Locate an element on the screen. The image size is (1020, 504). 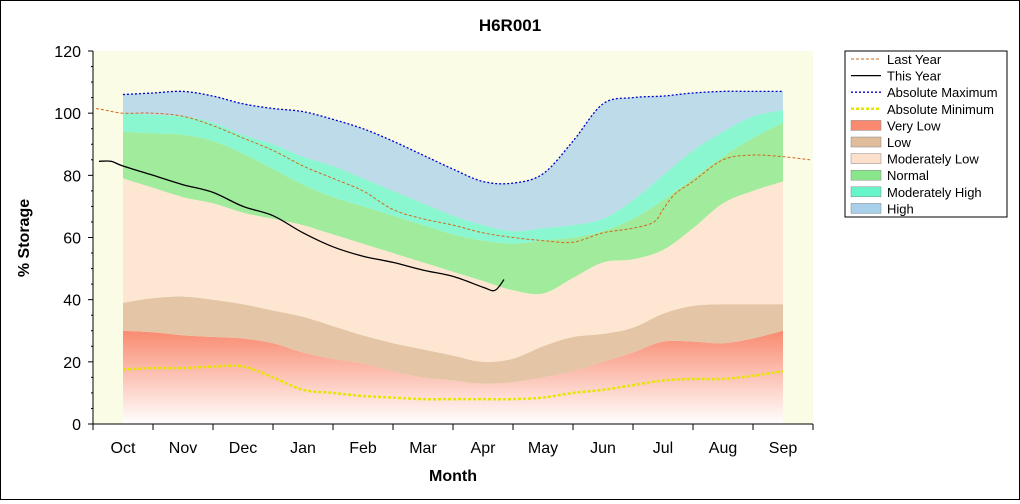
legend-item: Low is located at coordinates (880, 142).